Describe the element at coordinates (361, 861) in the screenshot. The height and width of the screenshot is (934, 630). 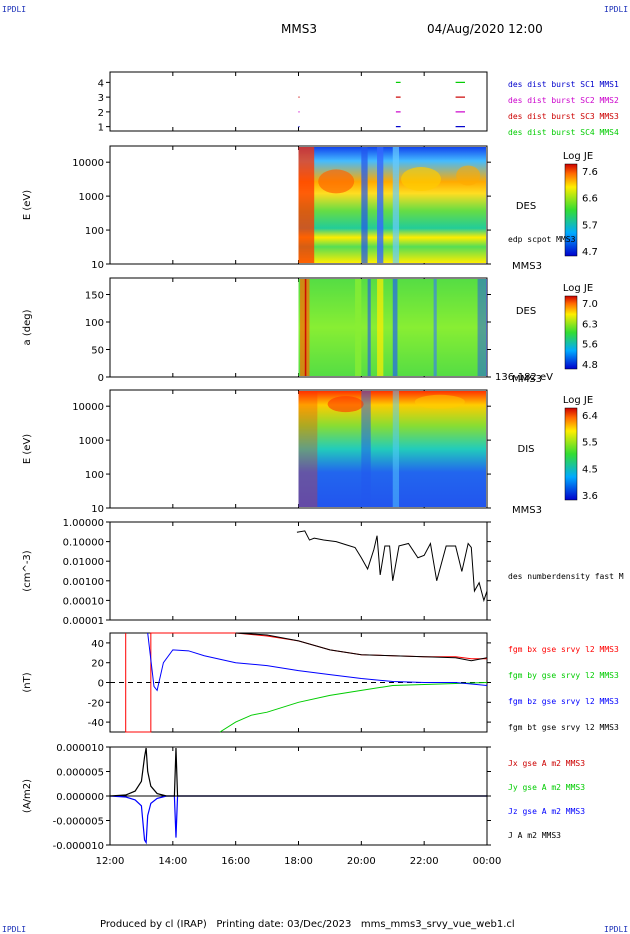
I see `x-tick-label: 20:00` at that location.